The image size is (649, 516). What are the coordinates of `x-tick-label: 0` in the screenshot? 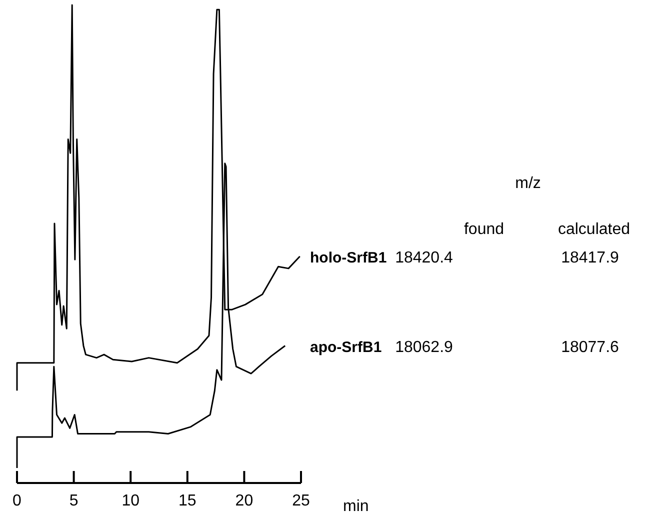 It's located at (17, 501).